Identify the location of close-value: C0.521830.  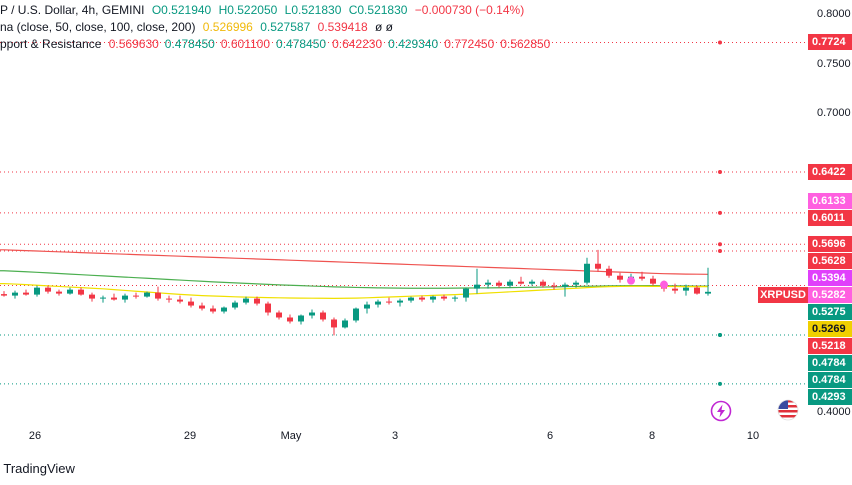
(378, 10).